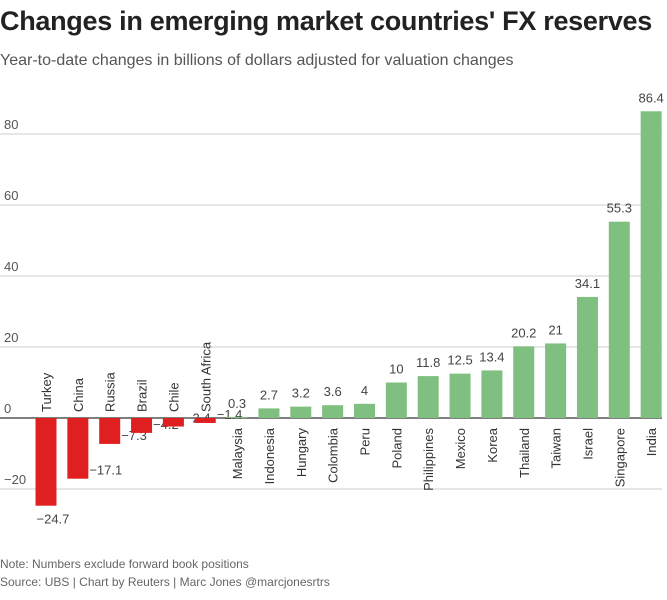 This screenshot has width=667, height=600. I want to click on value-label: 11.8, so click(428, 362).